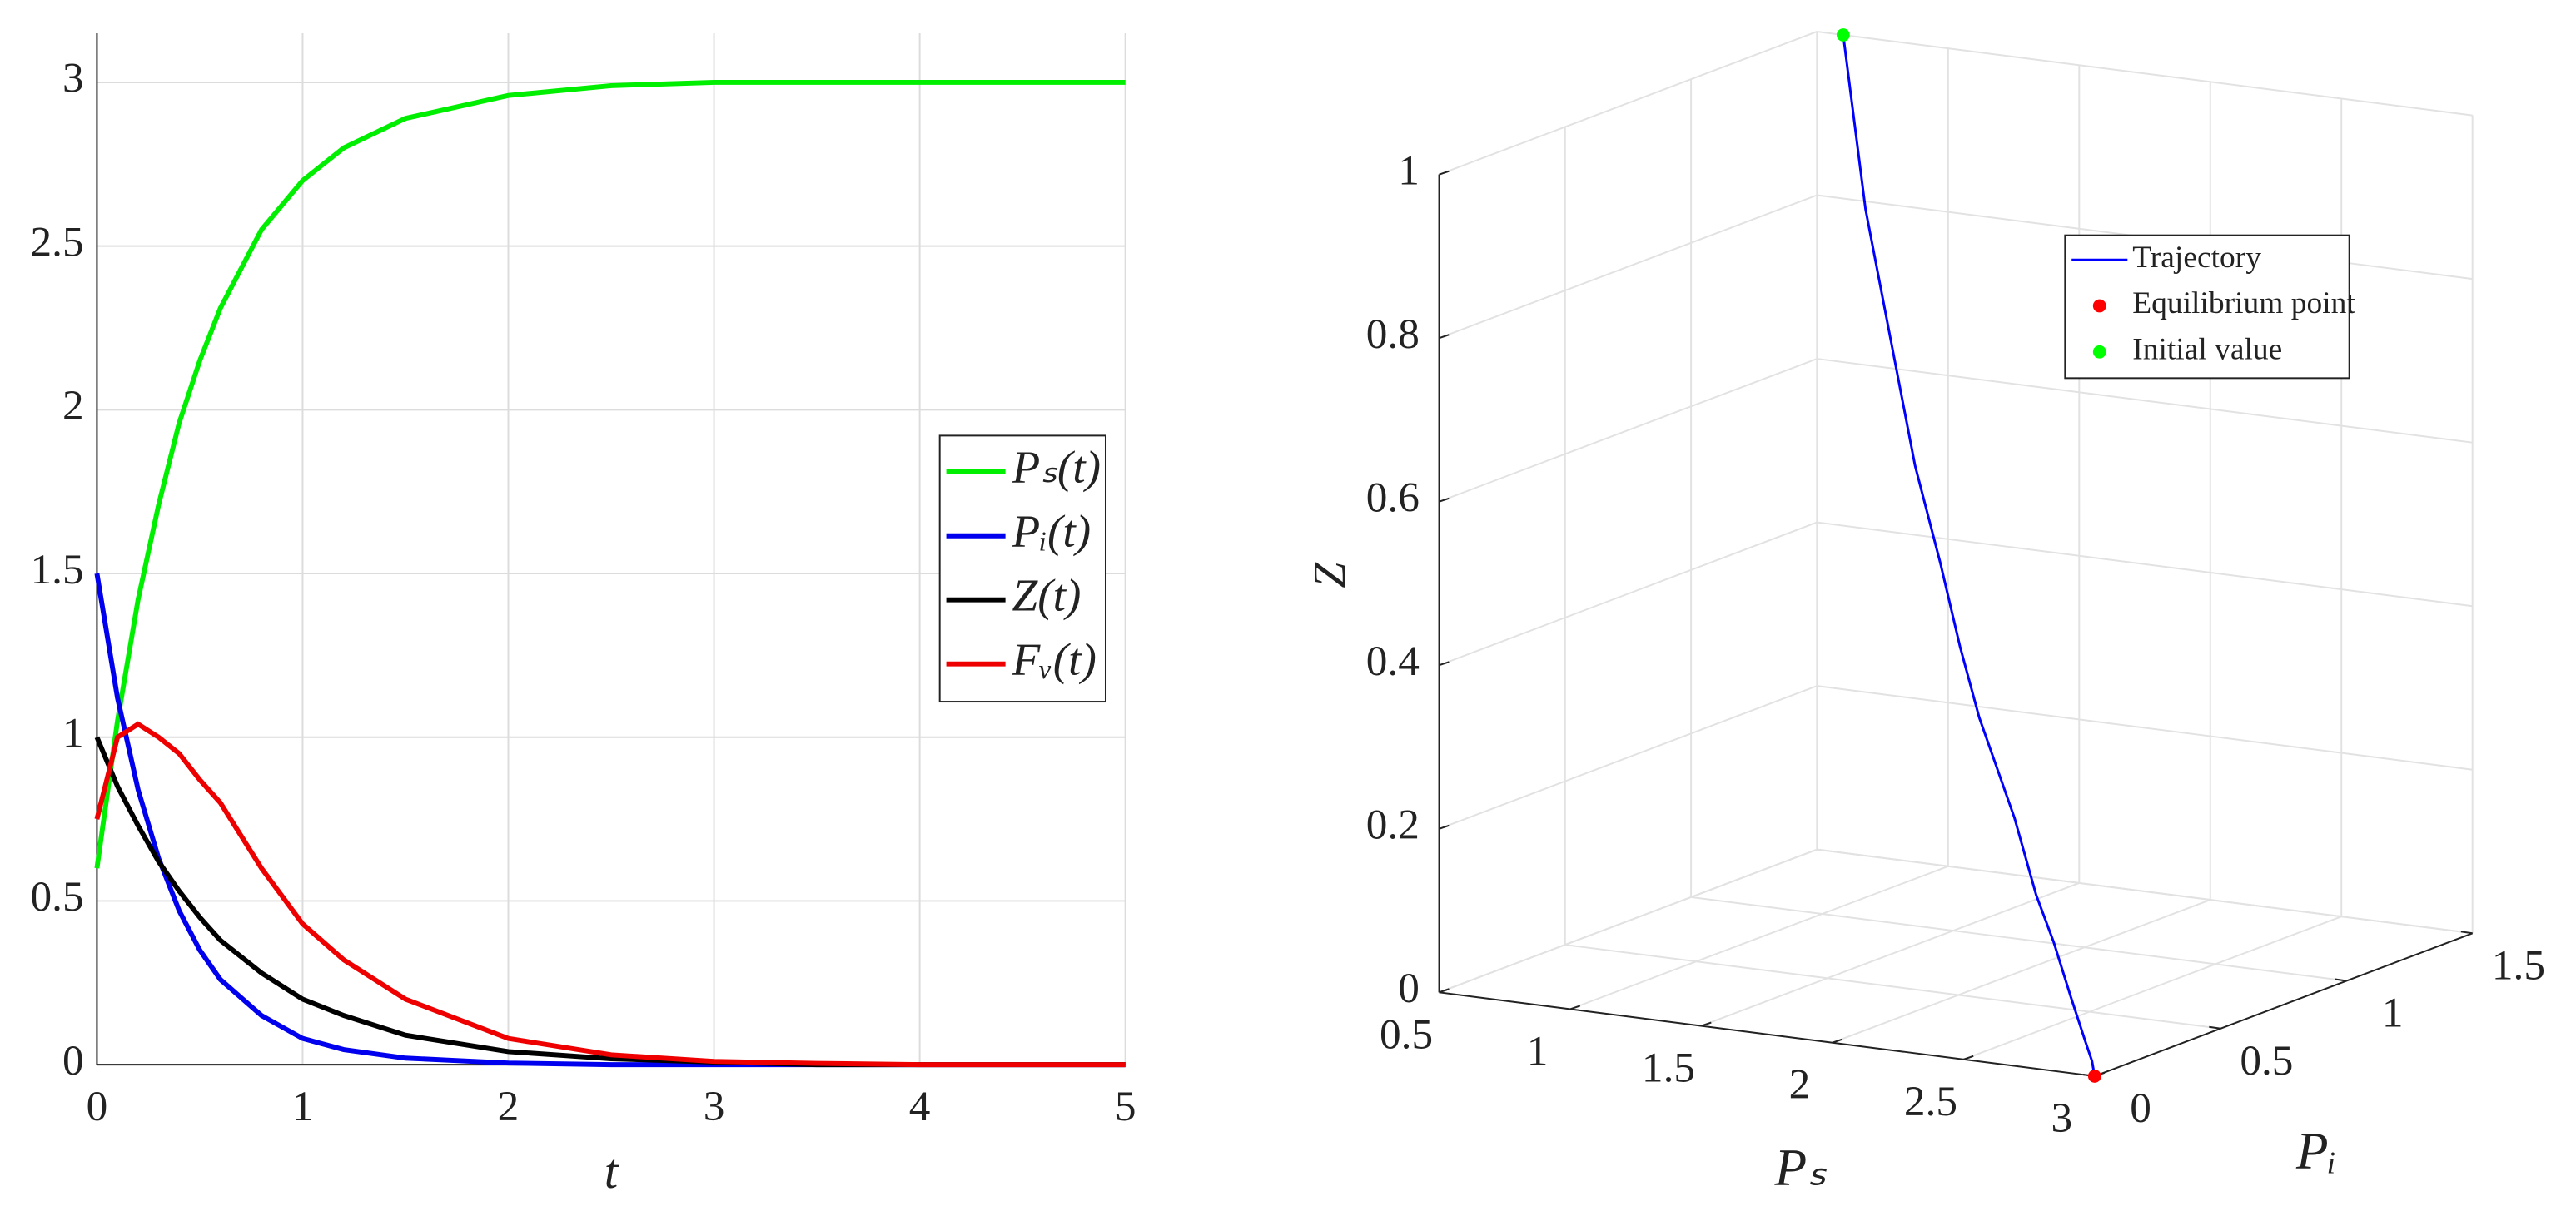 The width and height of the screenshot is (2576, 1226). I want to click on y-axis-label: Pᵢ, so click(2316, 1151).